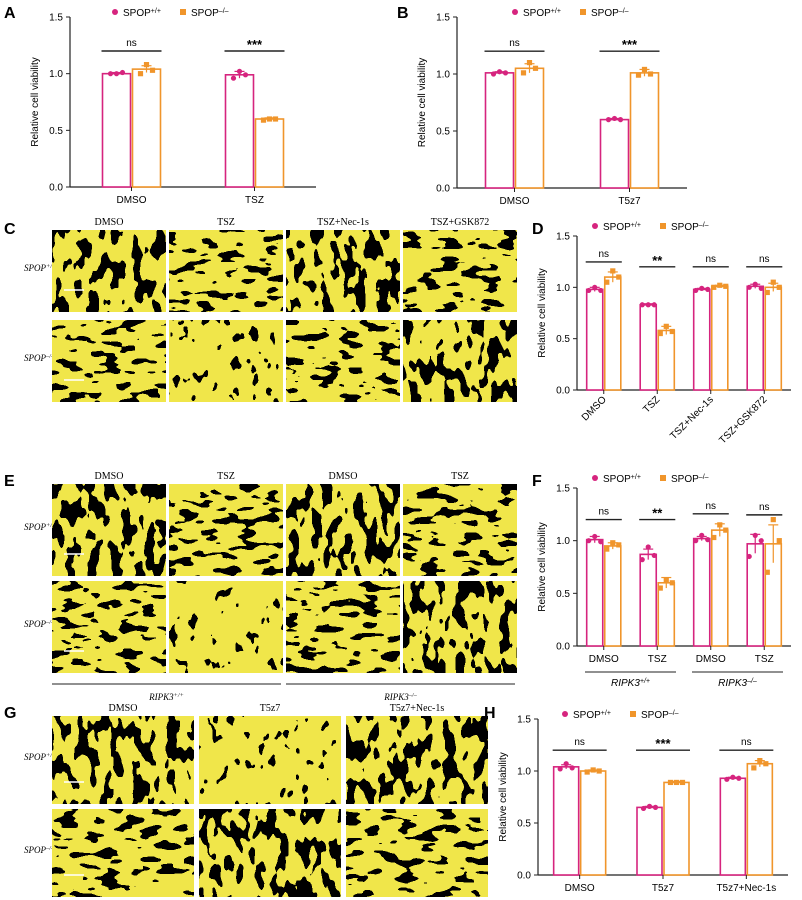 Image resolution: width=802 pixels, height=900 pixels. What do you see at coordinates (629, 201) in the screenshot?
I see `x-tick-label: T5z7` at bounding box center [629, 201].